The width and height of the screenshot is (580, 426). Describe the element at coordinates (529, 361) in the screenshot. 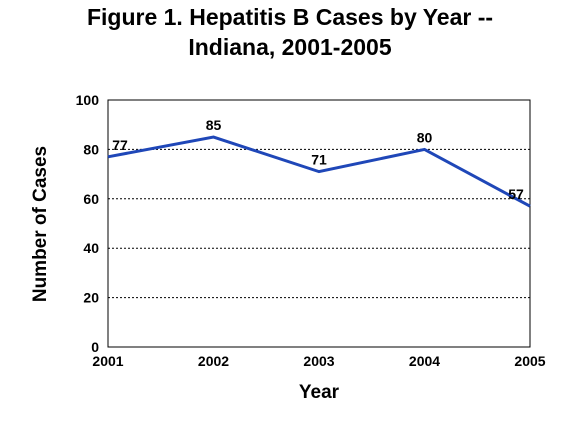

I see `x-tick-label-2005: 2005` at that location.